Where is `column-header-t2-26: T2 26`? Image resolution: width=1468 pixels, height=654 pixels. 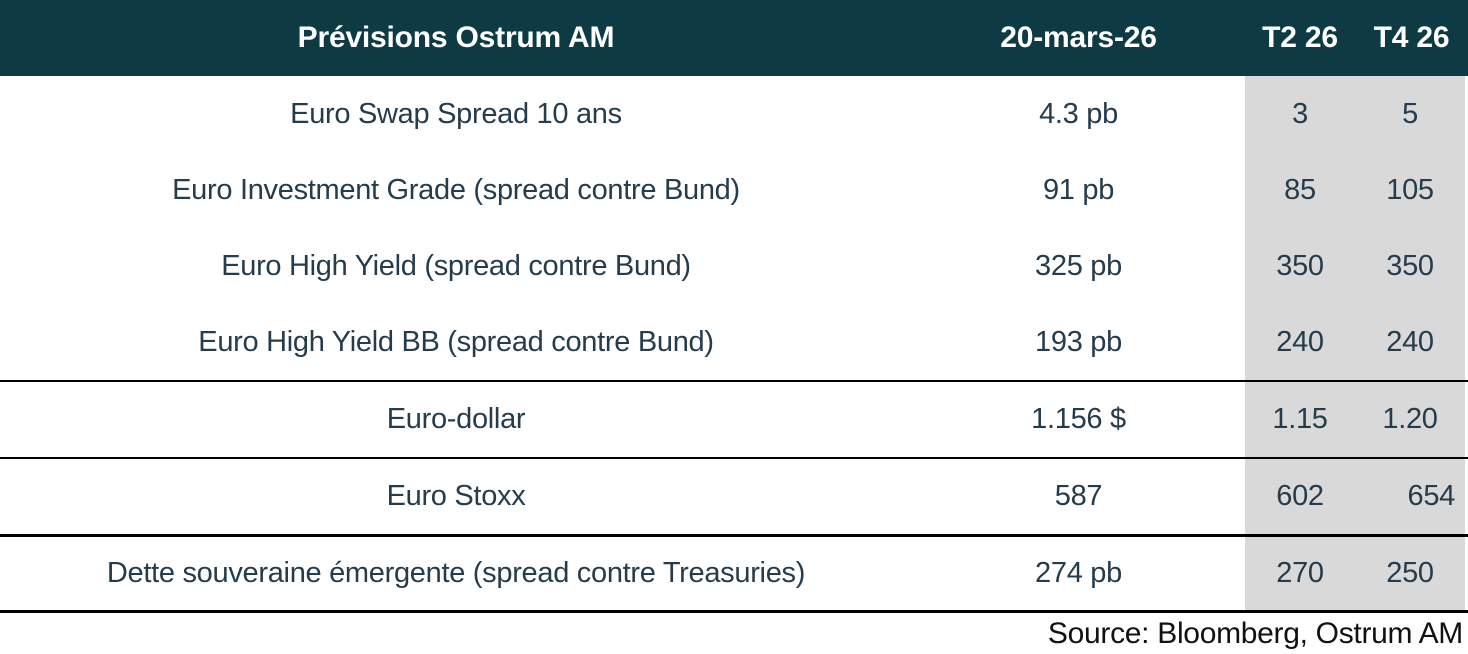
column-header-t2-26: T2 26 is located at coordinates (1300, 37).